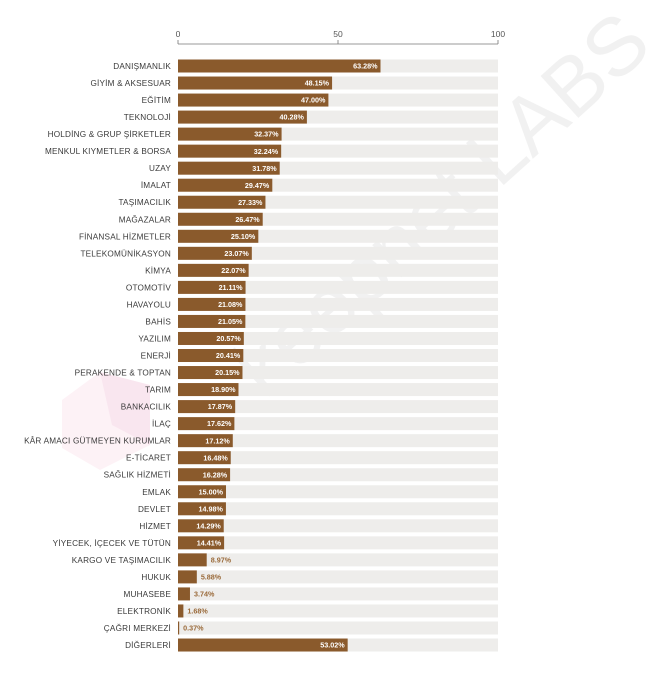  What do you see at coordinates (147, 594) in the screenshot?
I see `category-label: MUHASEBE` at bounding box center [147, 594].